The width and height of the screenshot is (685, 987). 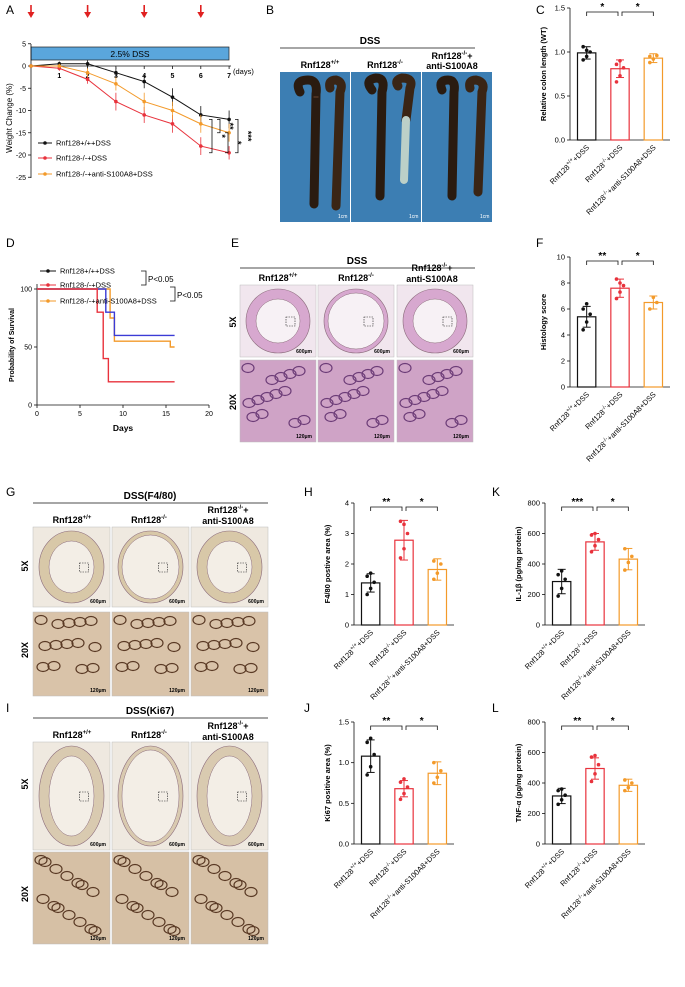 What do you see at coordinates (130, 99) in the screenshot?
I see `series-line` at bounding box center [130, 99].